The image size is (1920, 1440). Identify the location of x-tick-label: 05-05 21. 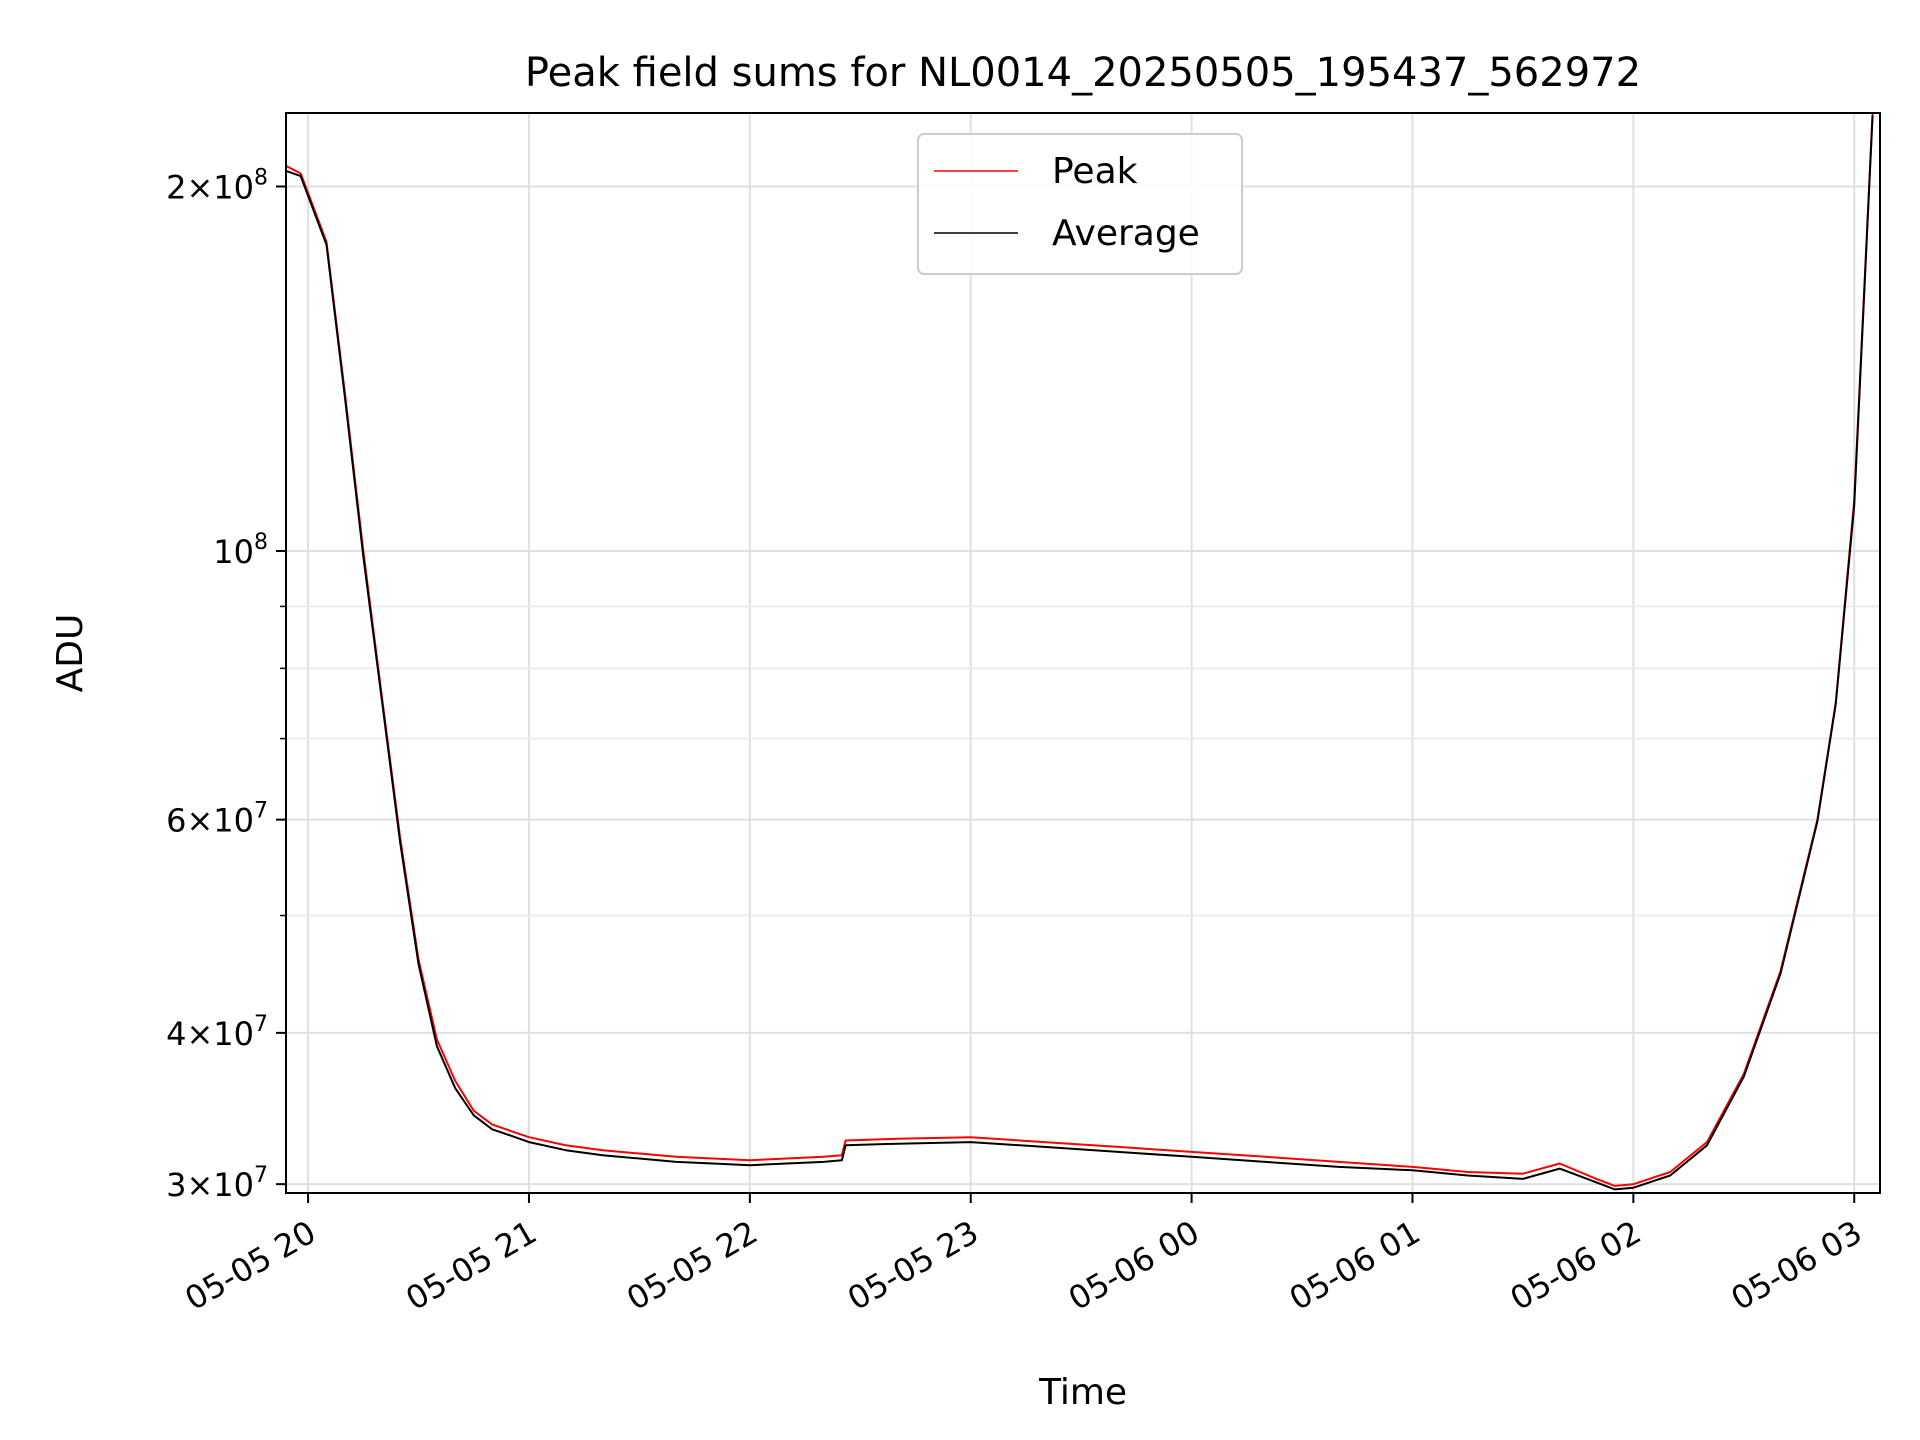
(471, 1265).